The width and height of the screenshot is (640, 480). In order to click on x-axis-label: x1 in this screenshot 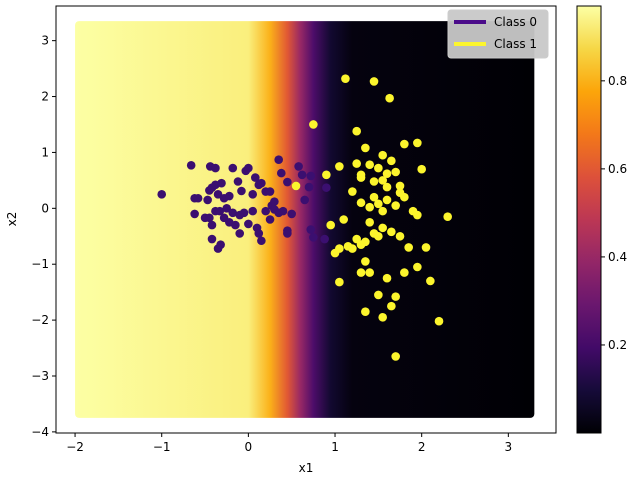, I will do `click(306, 468)`.